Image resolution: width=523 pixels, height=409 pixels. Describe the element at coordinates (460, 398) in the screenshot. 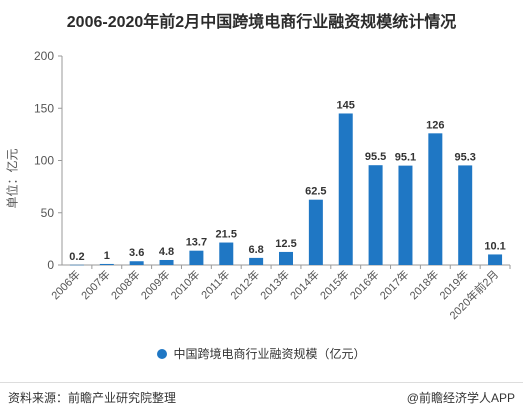

I see `brand-credit: @前瞻经济学人APP` at that location.